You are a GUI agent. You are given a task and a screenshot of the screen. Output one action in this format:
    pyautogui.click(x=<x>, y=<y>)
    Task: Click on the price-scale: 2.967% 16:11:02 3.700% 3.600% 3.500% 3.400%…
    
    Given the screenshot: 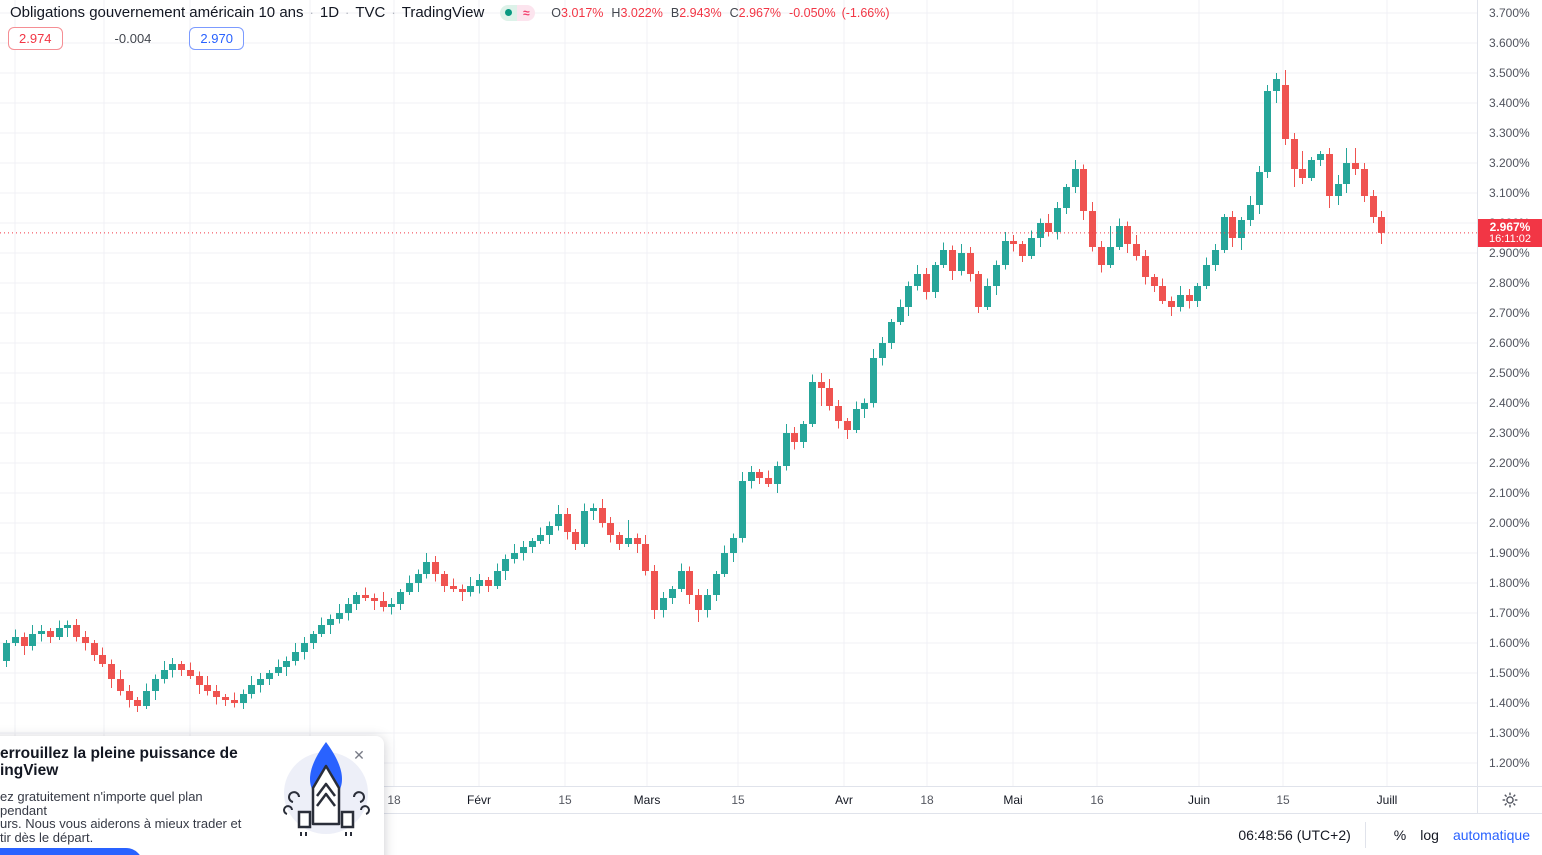 What is the action you would take?
    pyautogui.click(x=1509, y=406)
    